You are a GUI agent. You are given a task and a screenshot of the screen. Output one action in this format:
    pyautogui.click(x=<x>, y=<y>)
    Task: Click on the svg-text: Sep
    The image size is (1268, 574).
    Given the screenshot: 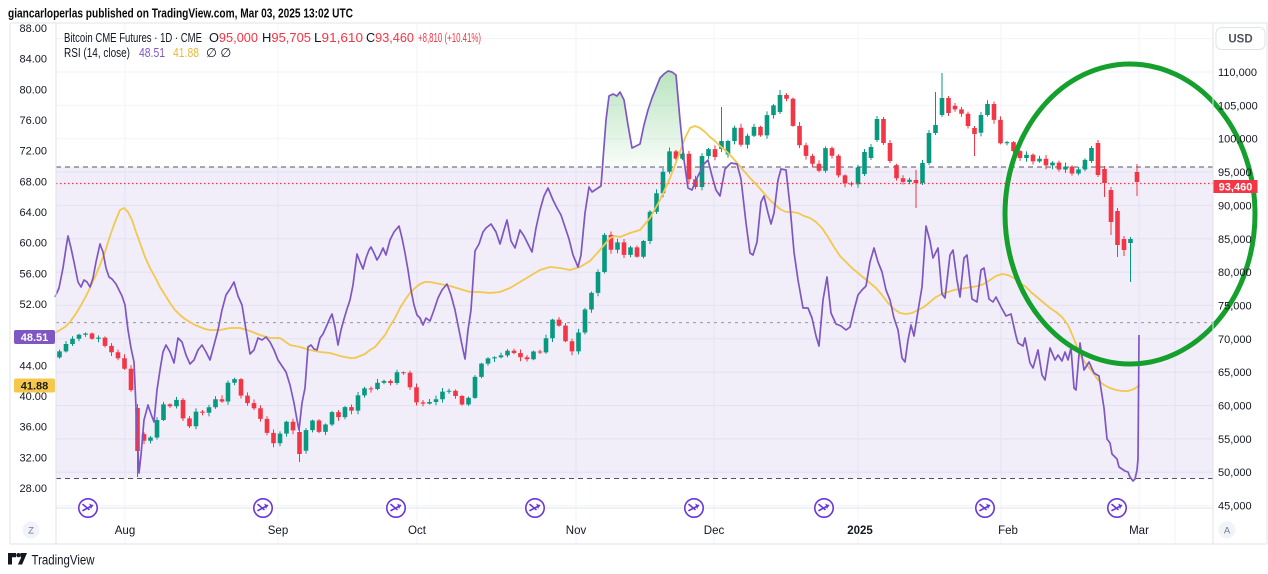 What is the action you would take?
    pyautogui.click(x=278, y=531)
    